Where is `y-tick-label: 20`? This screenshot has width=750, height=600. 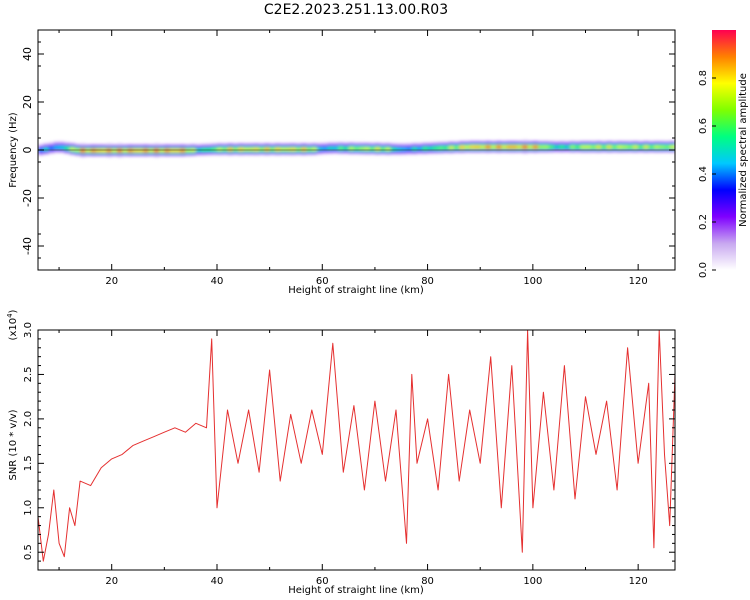
y-tick-label: 20 is located at coordinates (27, 102).